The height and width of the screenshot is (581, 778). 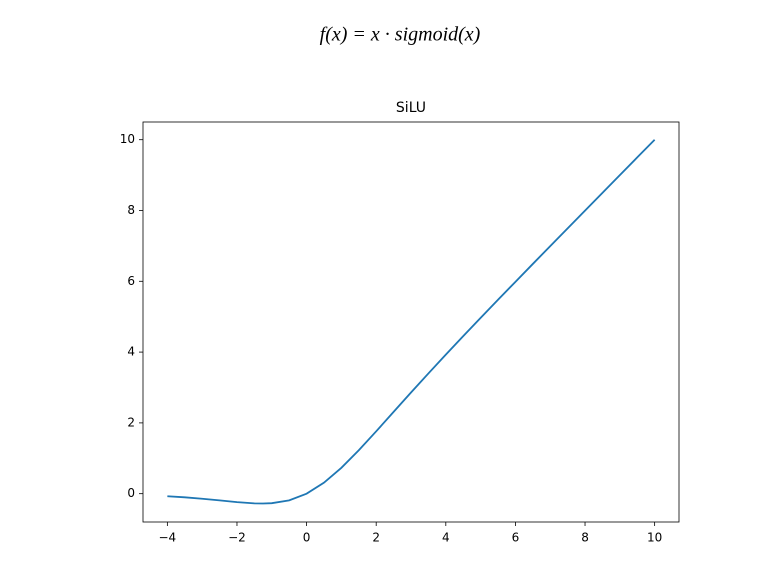 What do you see at coordinates (168, 538) in the screenshot?
I see `x-tick-label: −4` at bounding box center [168, 538].